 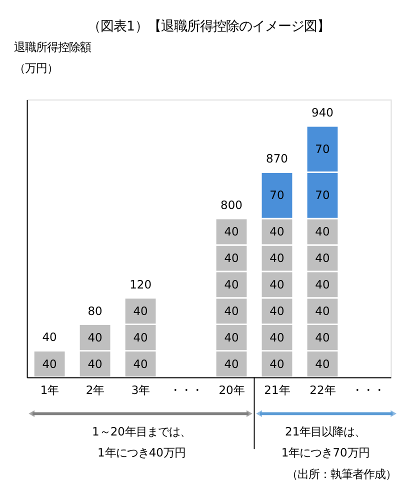 I want to click on x-tick-label: 2年, so click(x=95, y=390).